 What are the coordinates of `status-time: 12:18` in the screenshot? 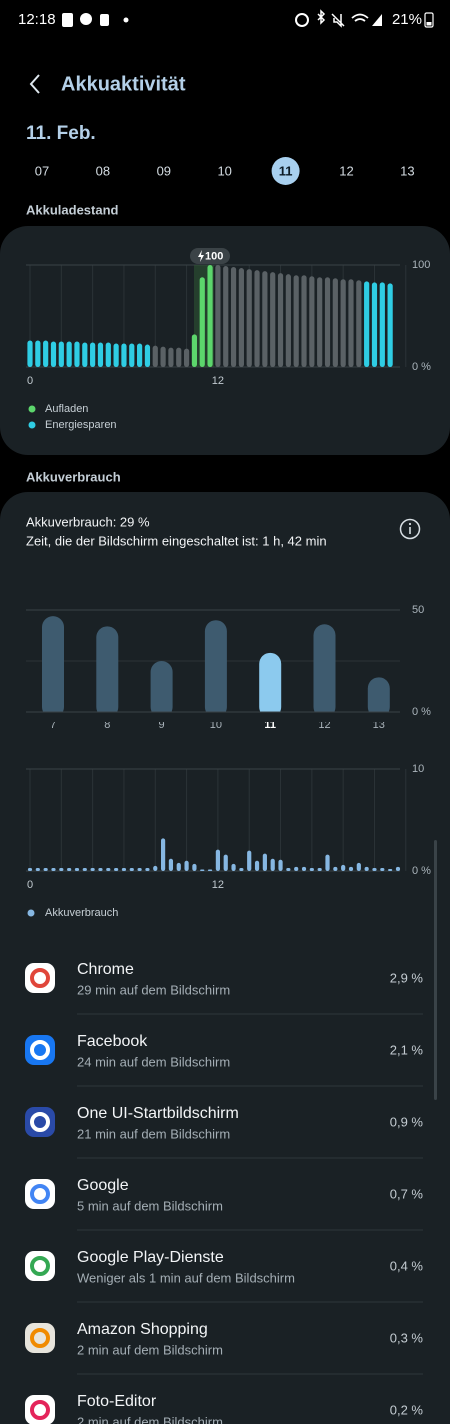 It's located at (37, 19).